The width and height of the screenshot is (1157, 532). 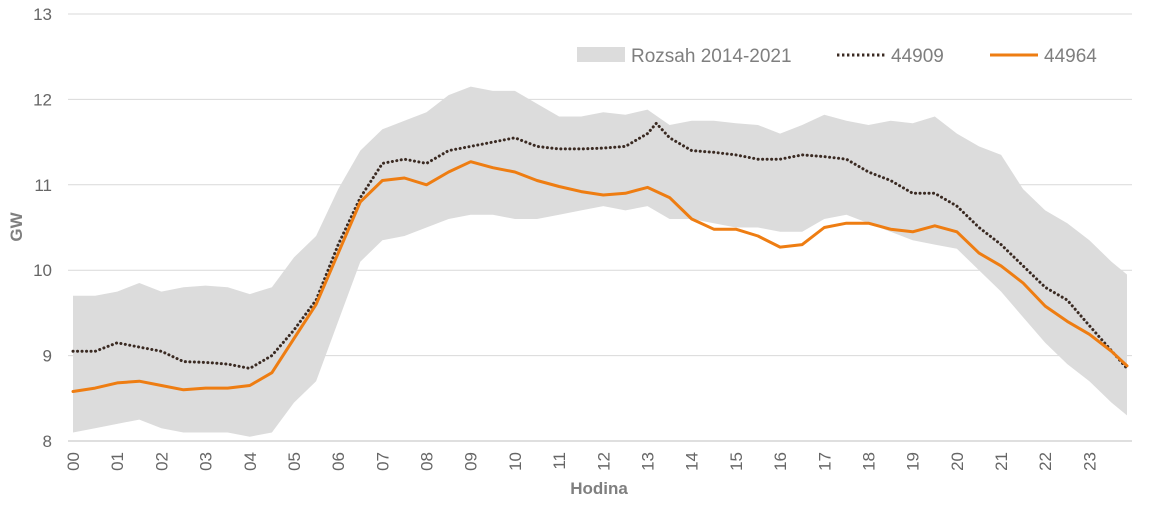 I want to click on x-tick-label: 14, so click(x=692, y=461).